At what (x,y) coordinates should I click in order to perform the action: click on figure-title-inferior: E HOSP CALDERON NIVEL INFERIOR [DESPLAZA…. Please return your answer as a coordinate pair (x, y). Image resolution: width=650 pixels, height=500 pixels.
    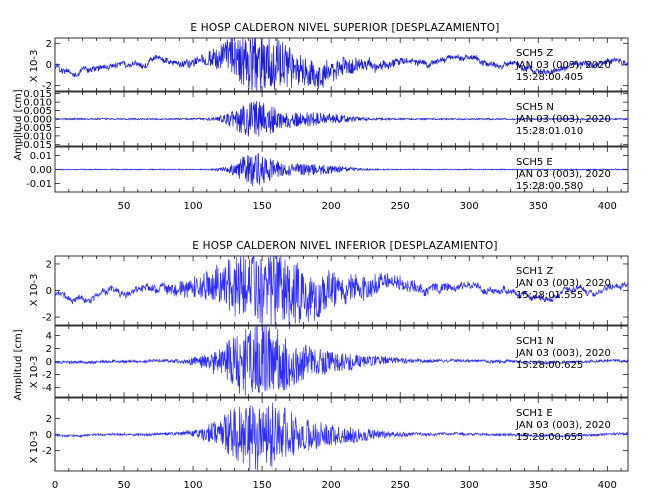
    Looking at the image, I should click on (344, 246).